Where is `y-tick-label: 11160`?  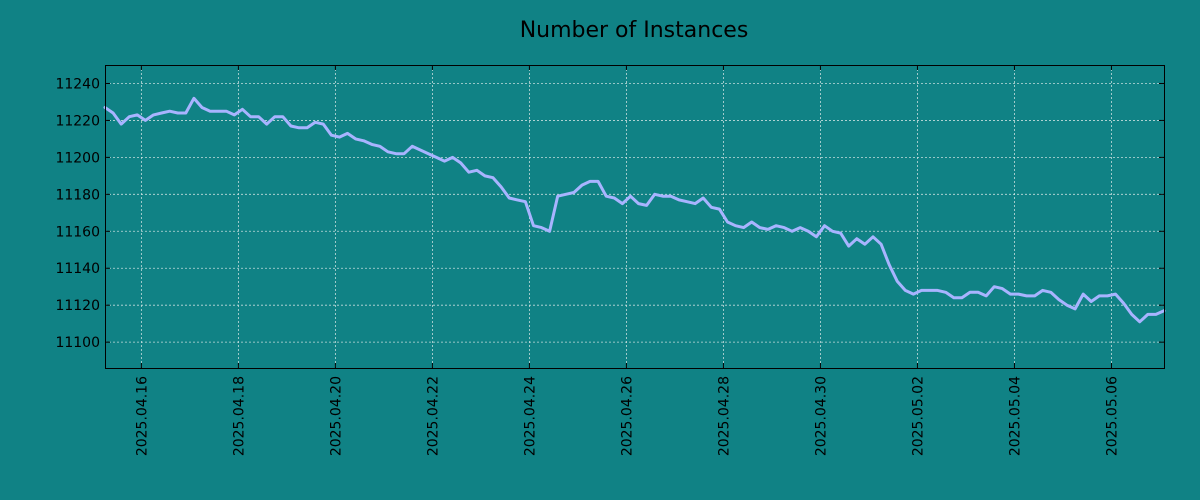 y-tick-label: 11160 is located at coordinates (77, 232).